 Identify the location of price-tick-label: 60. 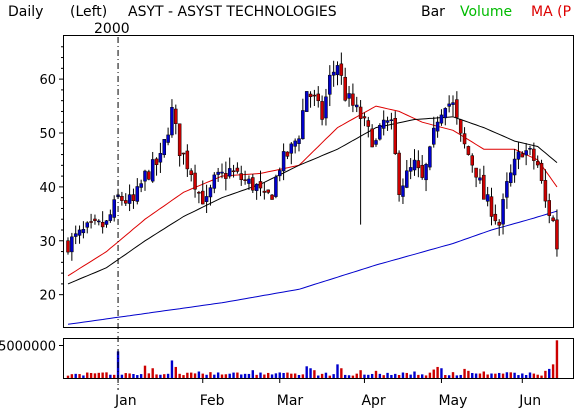
(47, 80).